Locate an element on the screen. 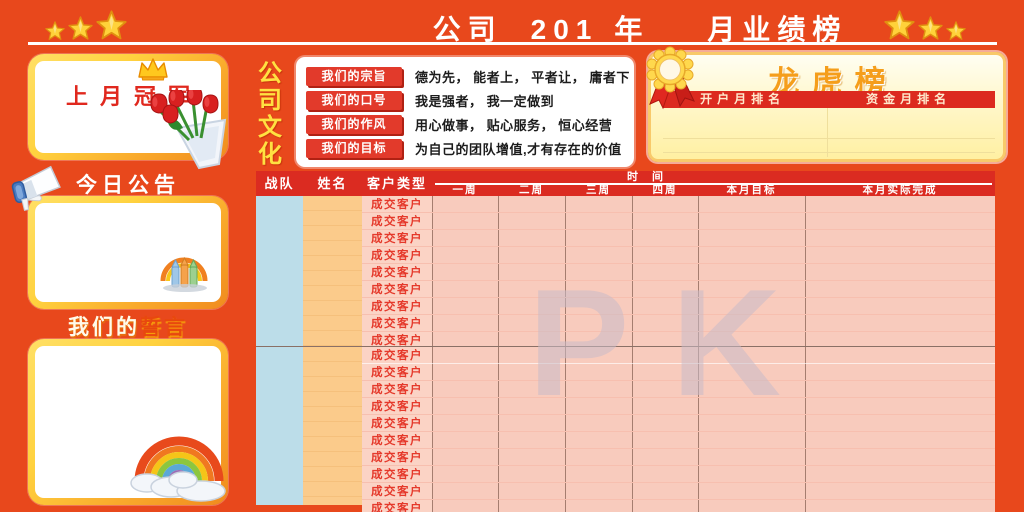  culture-item-3: 我们的目标 为自己的团队增值,才有存在的价值 is located at coordinates (465, 148).